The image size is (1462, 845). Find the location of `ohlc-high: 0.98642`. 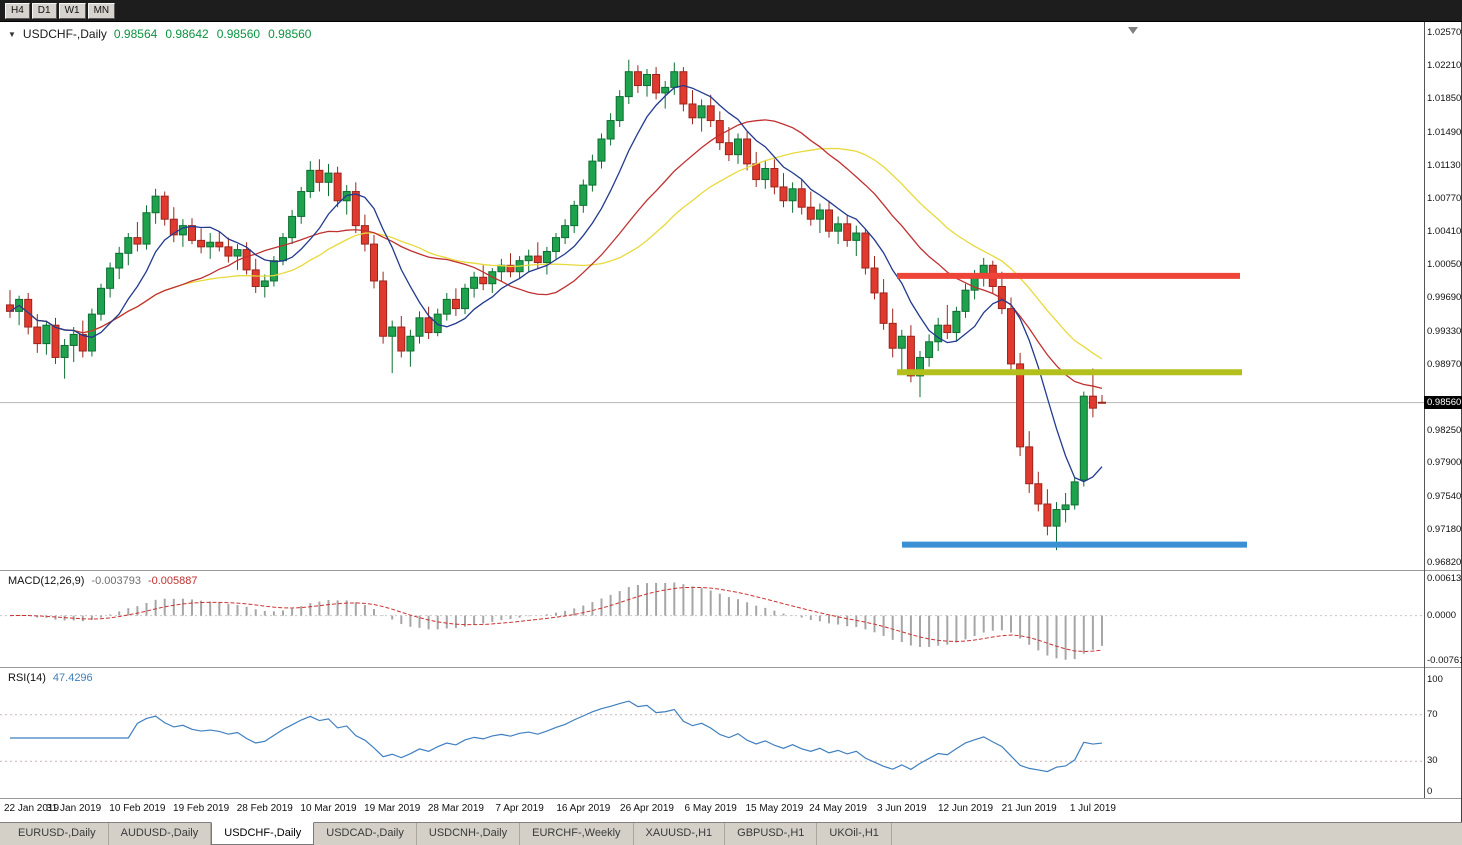

ohlc-high: 0.98642 is located at coordinates (187, 34).